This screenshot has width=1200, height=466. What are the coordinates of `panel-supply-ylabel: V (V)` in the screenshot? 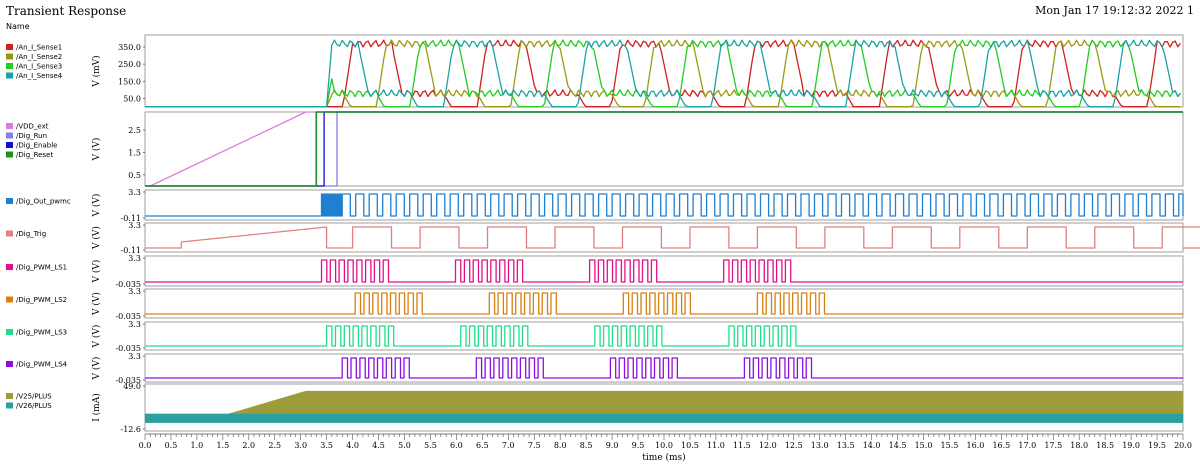 It's located at (96, 150).